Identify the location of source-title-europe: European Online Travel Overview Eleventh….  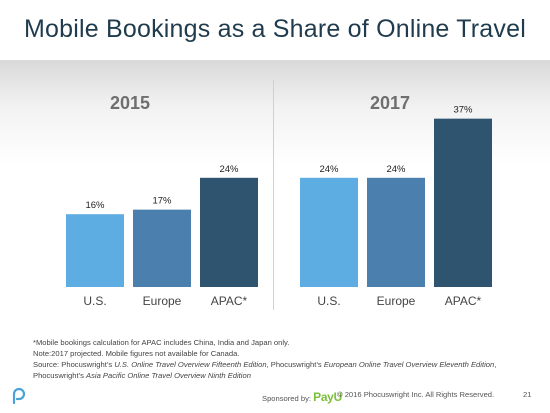
(409, 364).